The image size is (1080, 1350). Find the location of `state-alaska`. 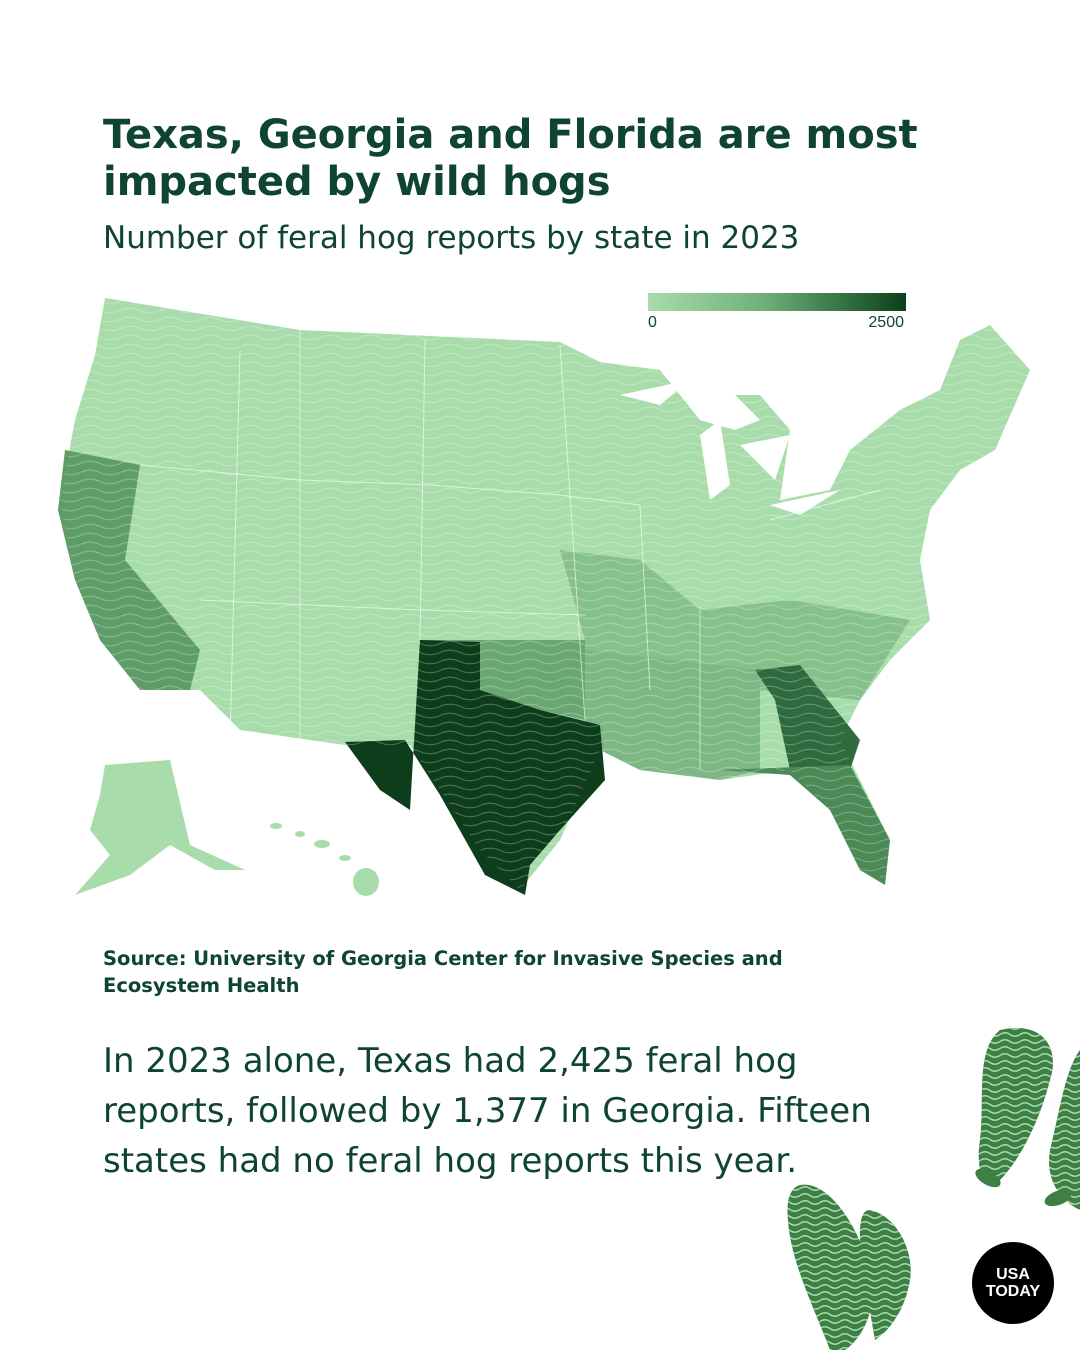

state-alaska is located at coordinates (160, 827).